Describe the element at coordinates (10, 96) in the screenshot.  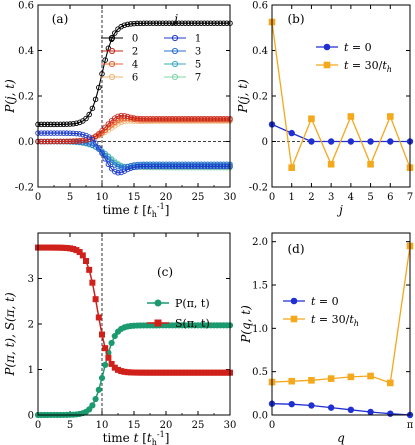
I see `y-axis-label: P(j, t)` at that location.